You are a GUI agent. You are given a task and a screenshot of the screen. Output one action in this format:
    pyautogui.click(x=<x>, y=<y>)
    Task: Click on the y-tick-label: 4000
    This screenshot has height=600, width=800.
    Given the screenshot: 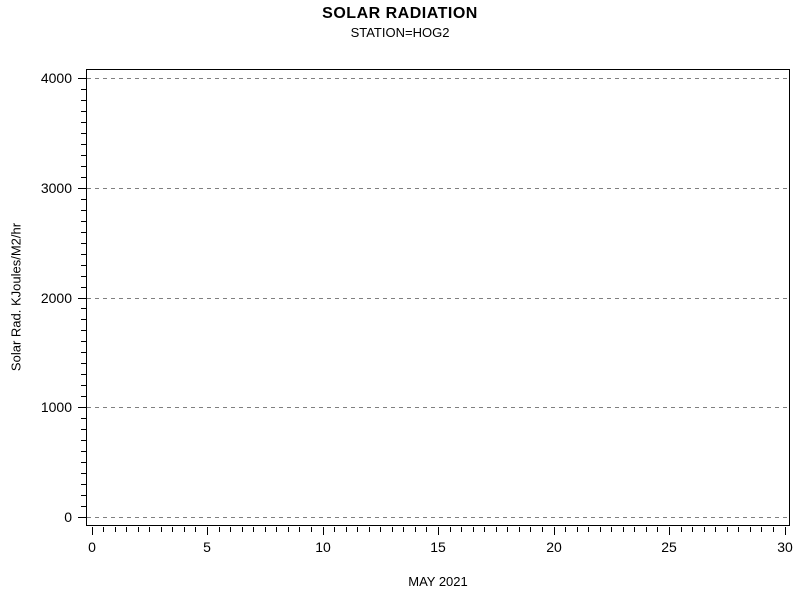 What is the action you would take?
    pyautogui.click(x=56, y=78)
    